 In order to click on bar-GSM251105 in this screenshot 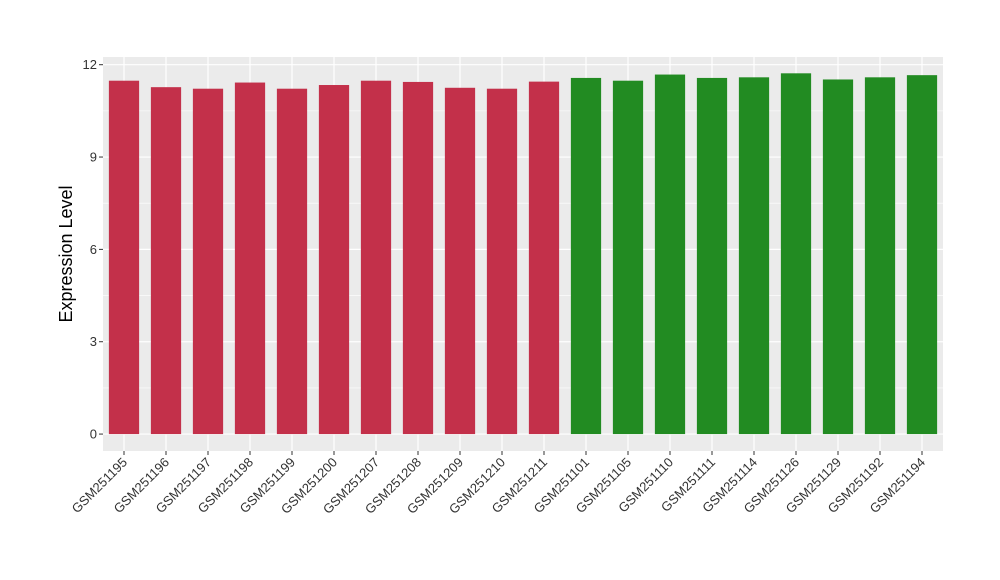, I will do `click(628, 257)`.